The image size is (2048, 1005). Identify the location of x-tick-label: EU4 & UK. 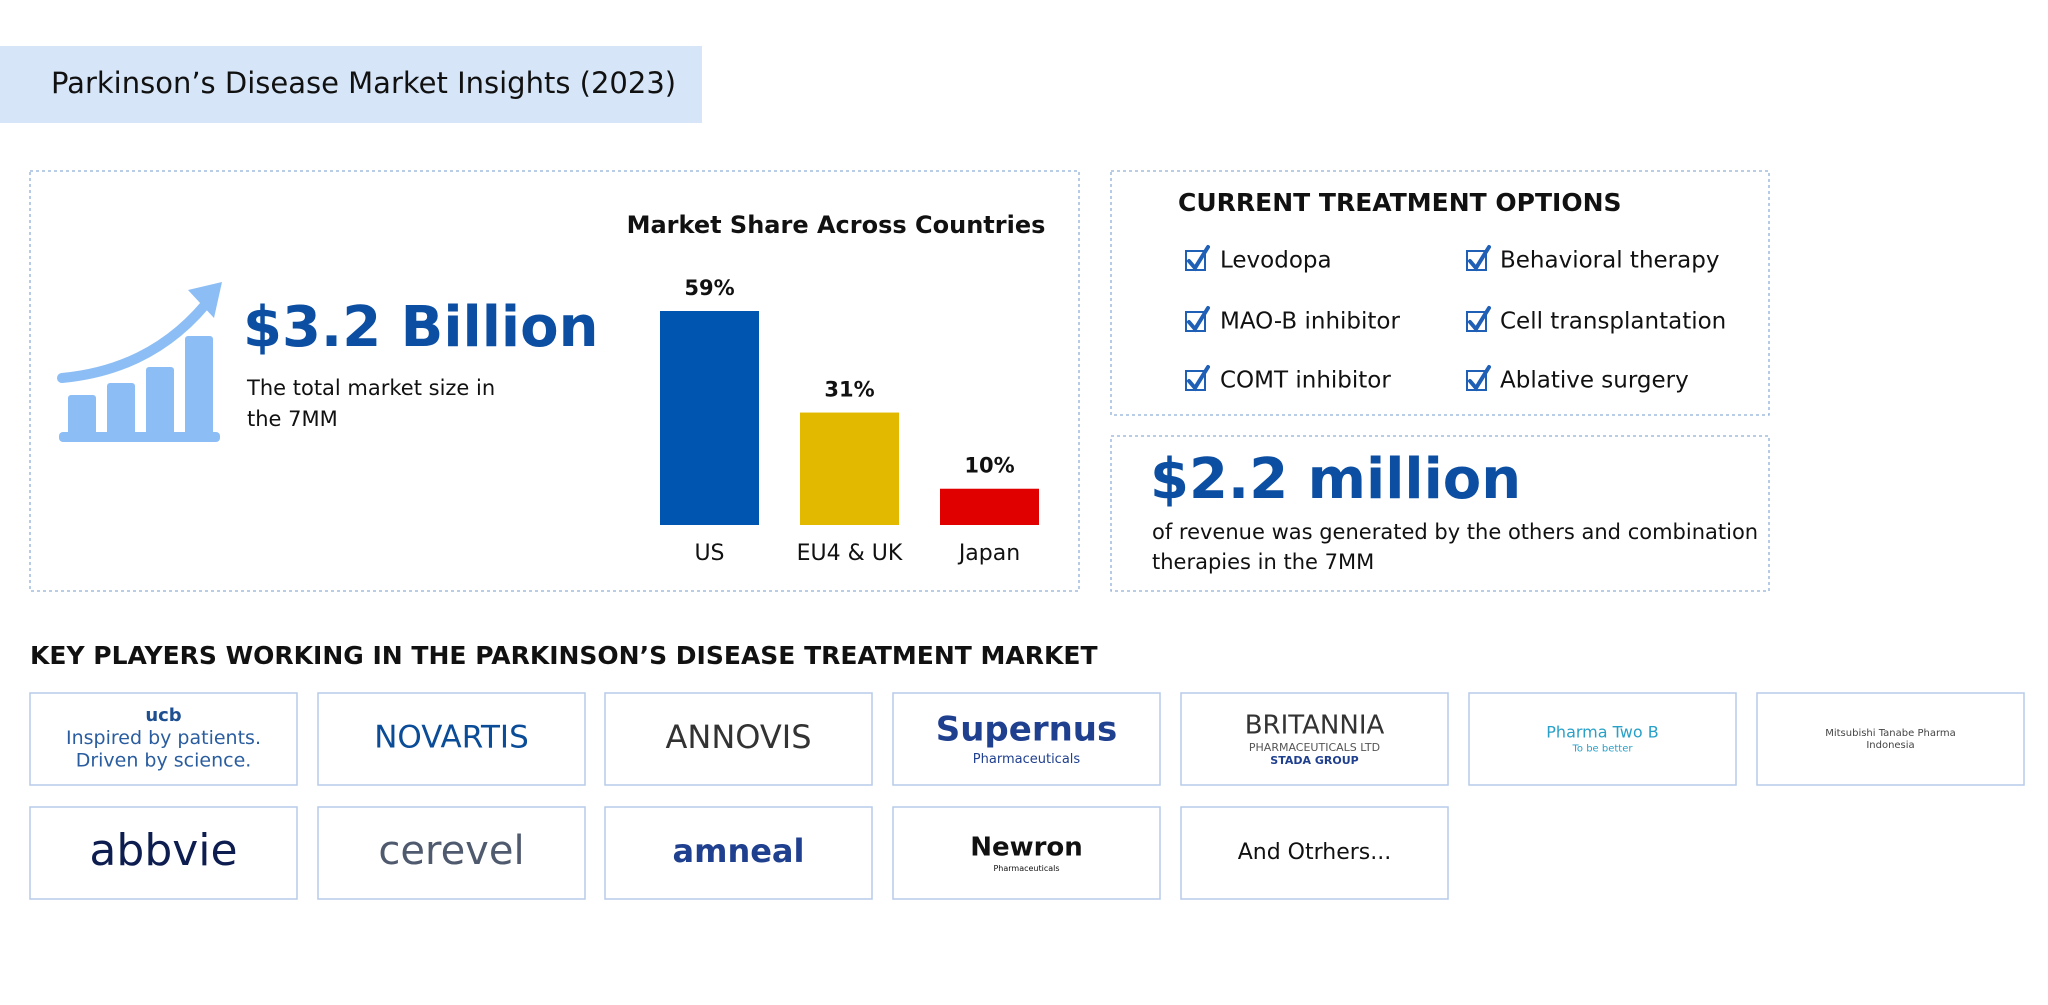
(850, 553).